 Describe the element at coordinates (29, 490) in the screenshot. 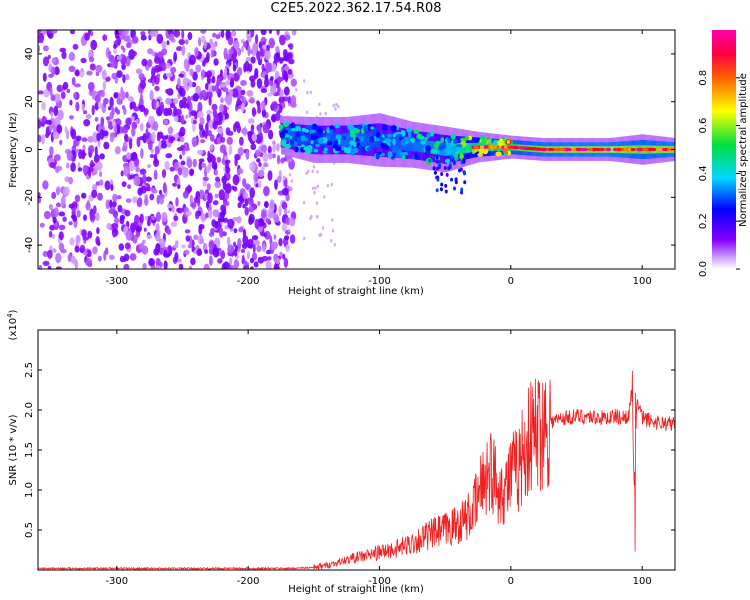

I see `y-tick-label: 1.0` at that location.